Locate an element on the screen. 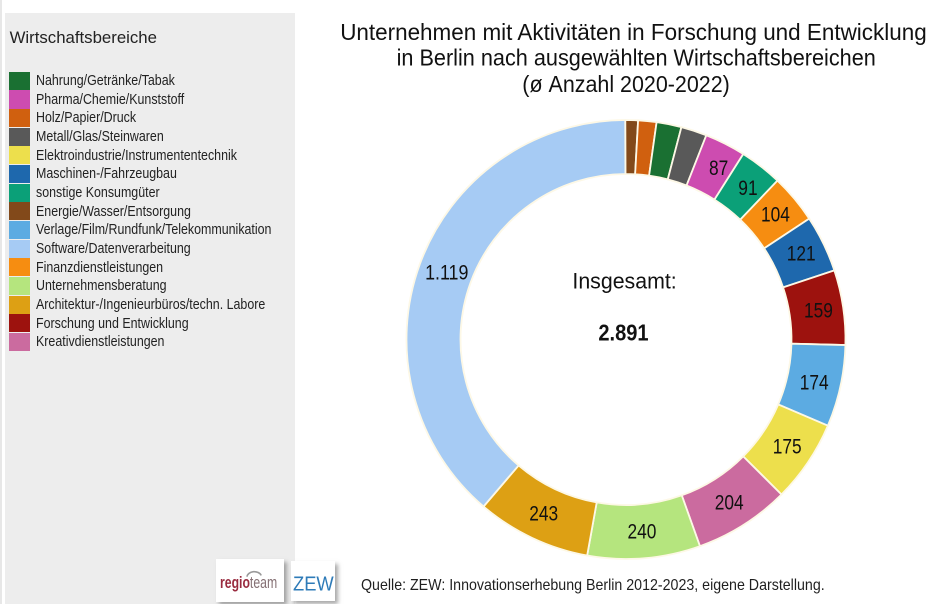 The image size is (929, 604). svg-text: 104 is located at coordinates (775, 215).